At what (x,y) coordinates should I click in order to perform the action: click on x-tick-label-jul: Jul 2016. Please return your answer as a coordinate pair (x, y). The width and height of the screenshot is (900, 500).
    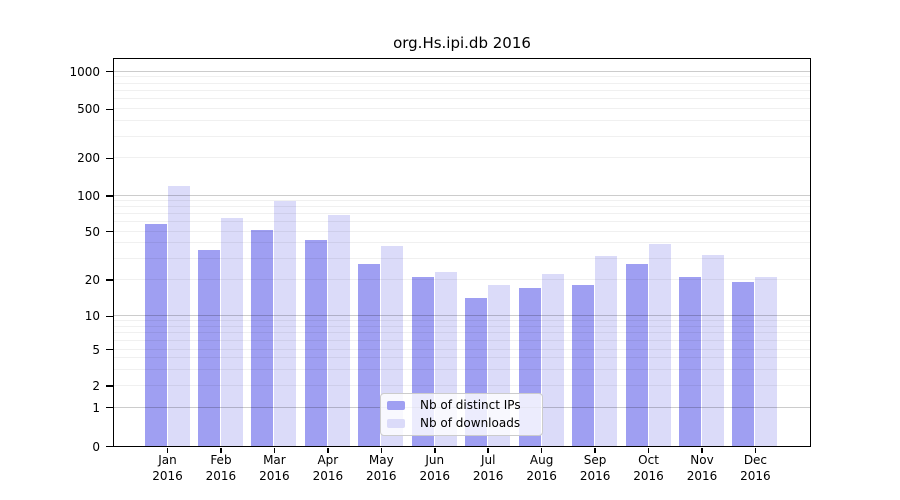
    Looking at the image, I should click on (488, 468).